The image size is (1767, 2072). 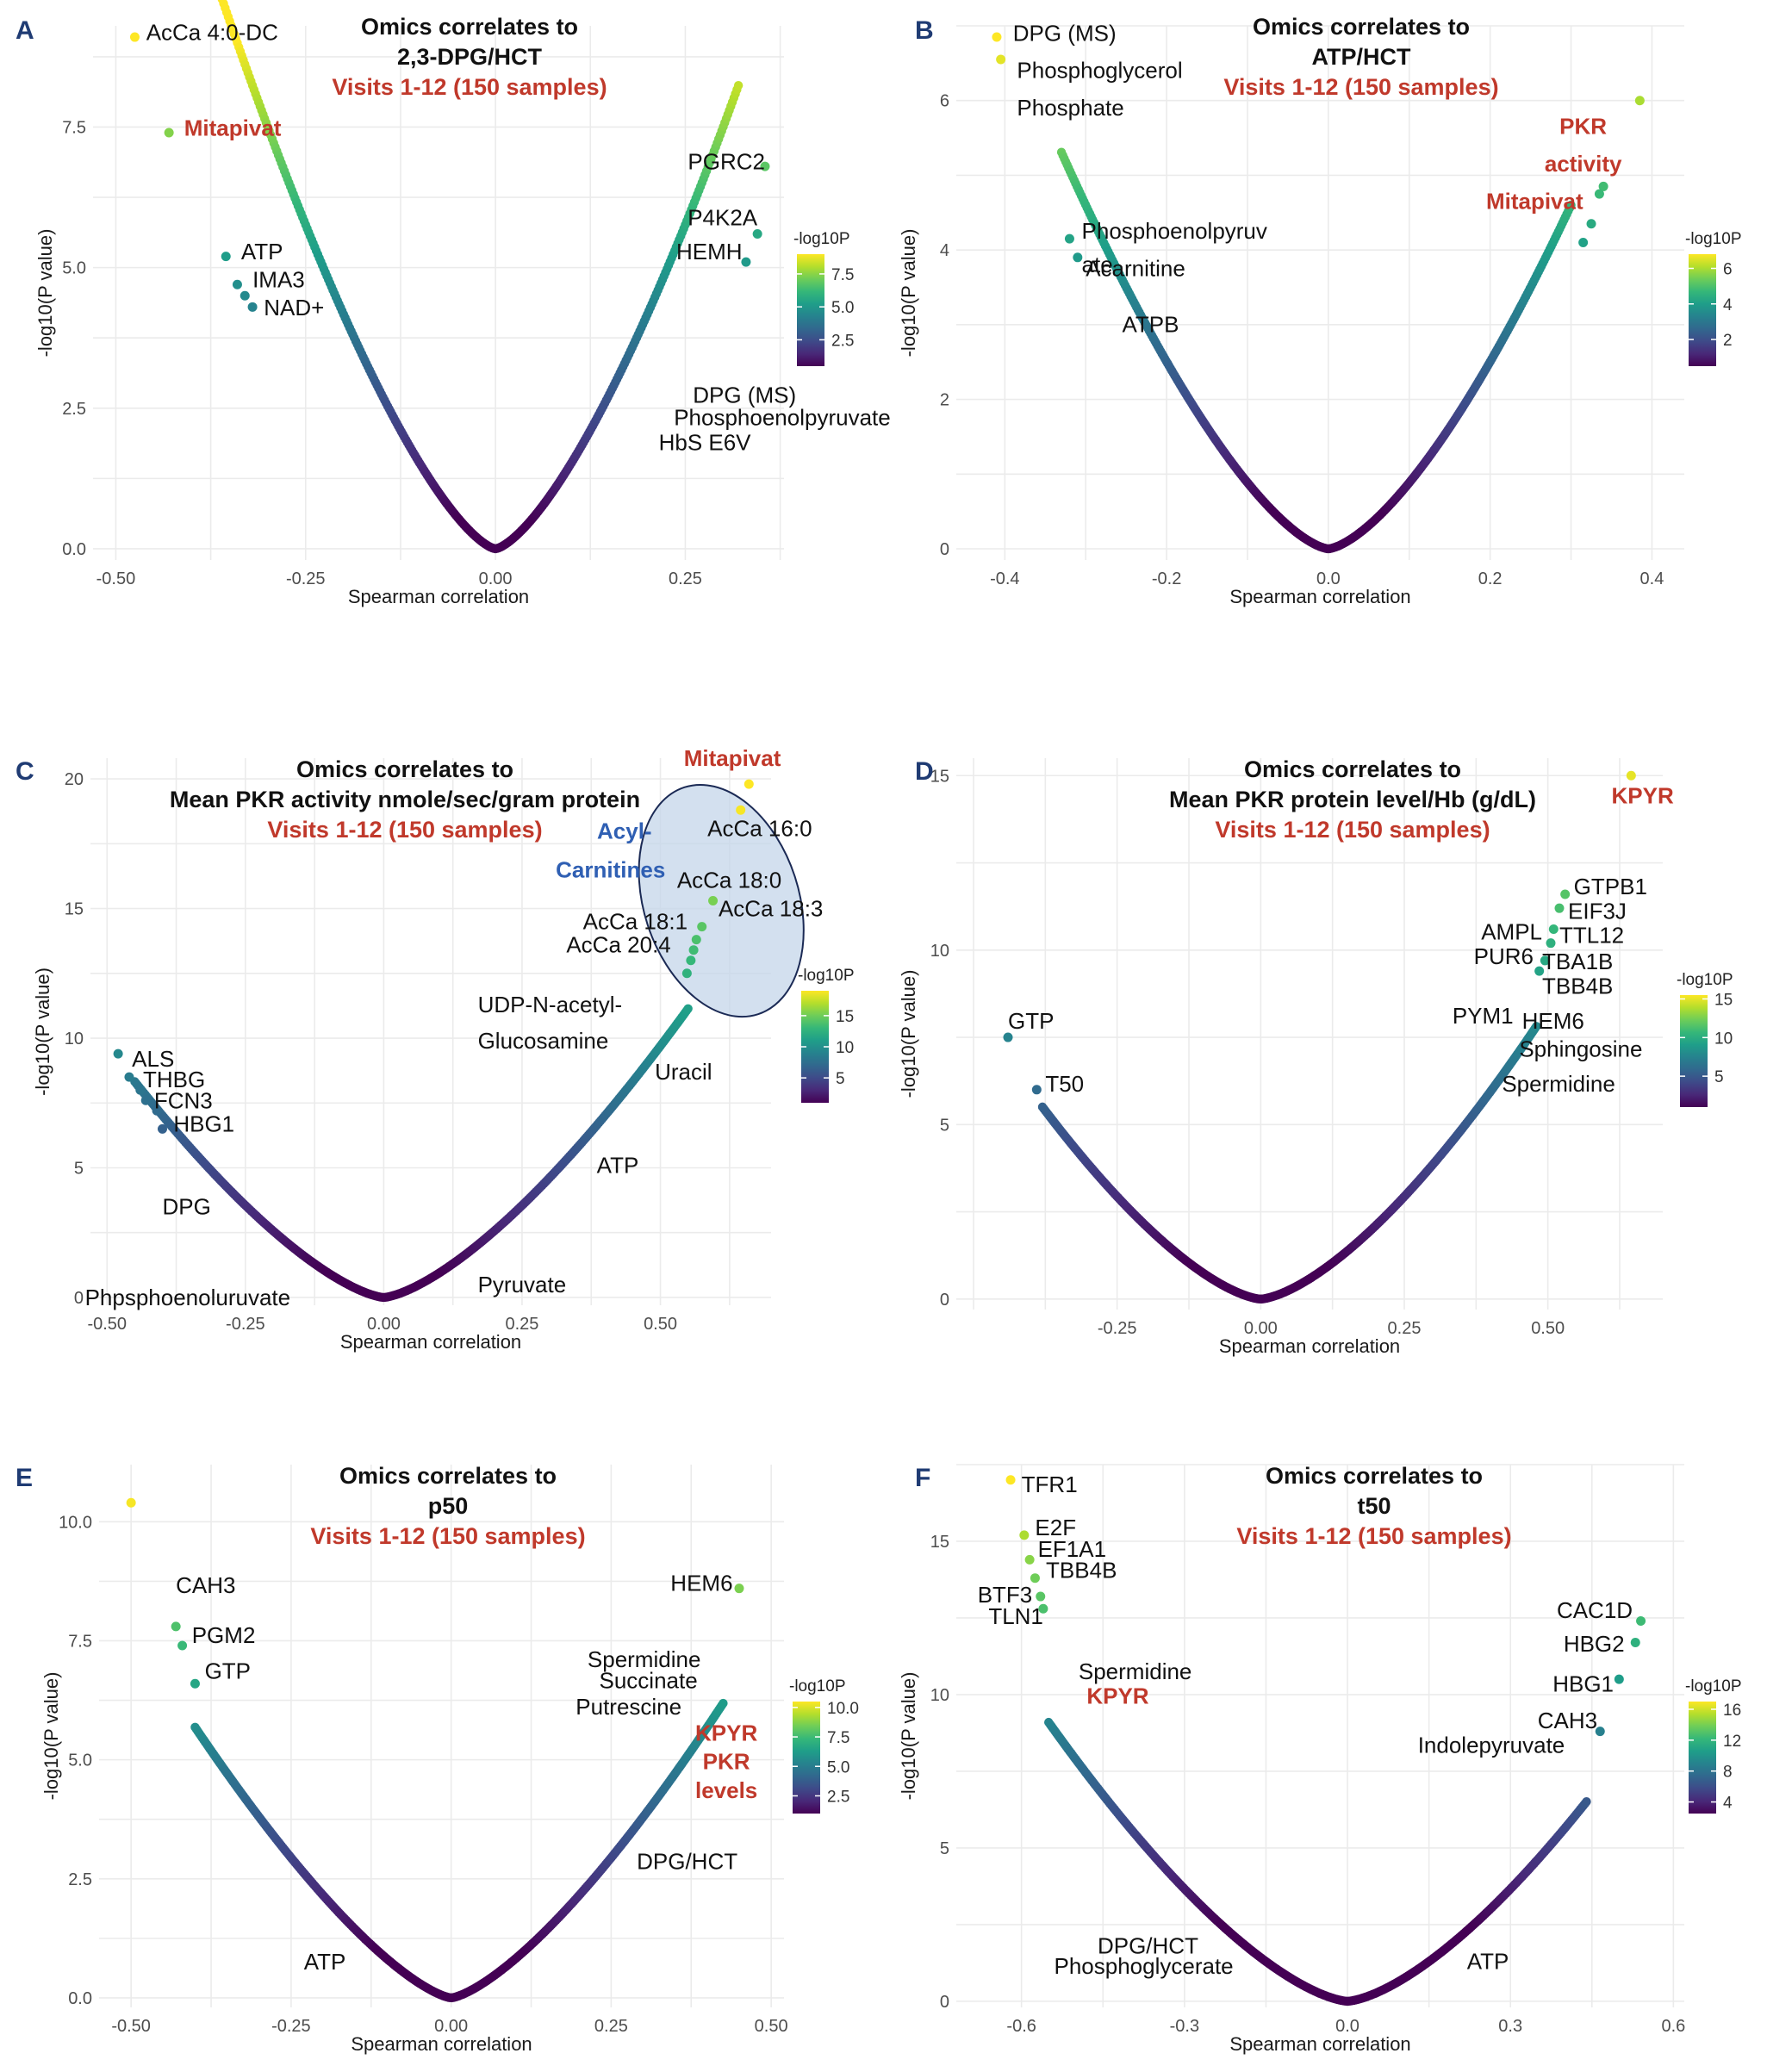 What do you see at coordinates (1583, 1684) in the screenshot?
I see `point-label: HBG1` at bounding box center [1583, 1684].